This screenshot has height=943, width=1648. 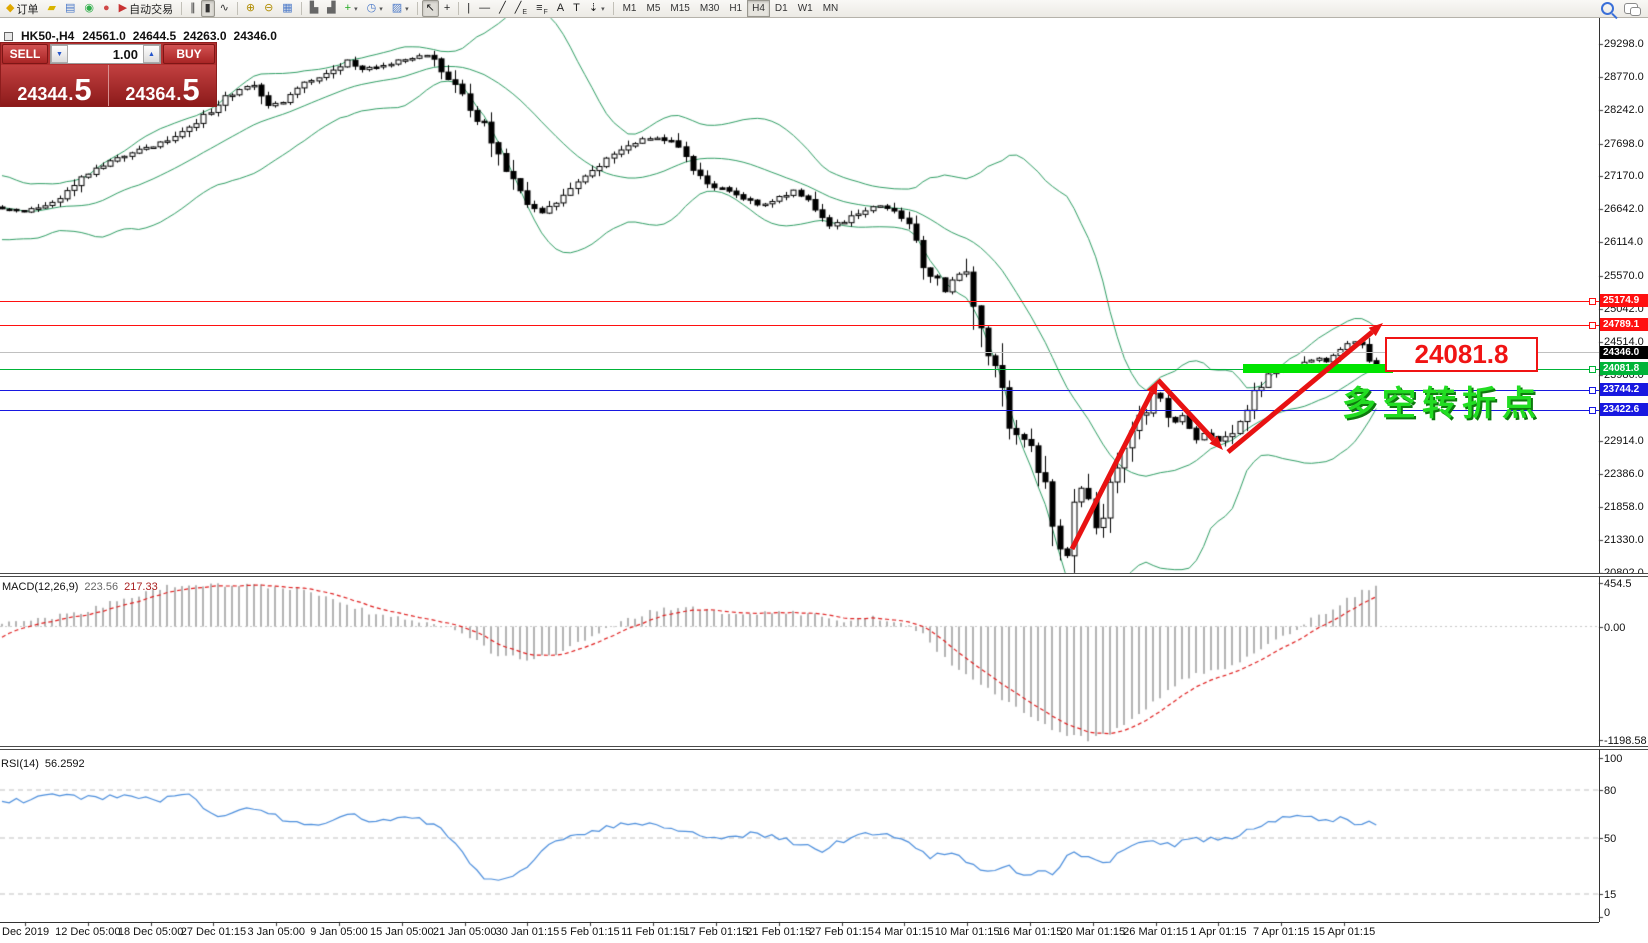 What do you see at coordinates (629, 8) in the screenshot?
I see `timeframe-m1-button: M1` at bounding box center [629, 8].